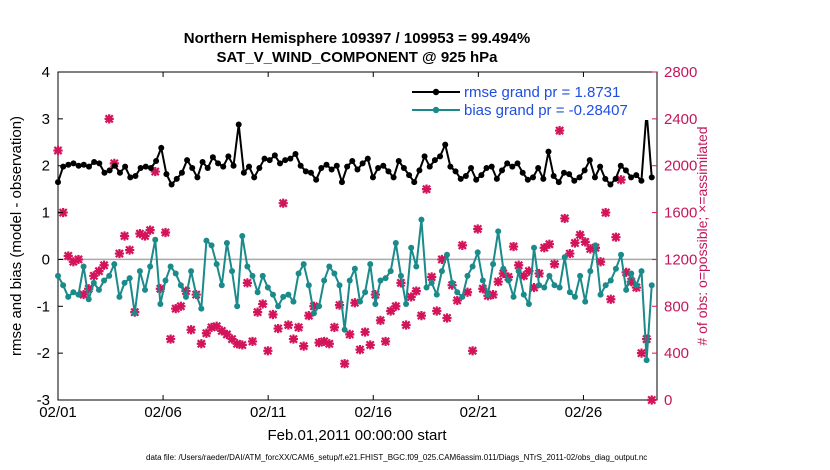 This screenshot has width=830, height=470. What do you see at coordinates (676, 353) in the screenshot?
I see `y2-tick-label: 400` at bounding box center [676, 353].